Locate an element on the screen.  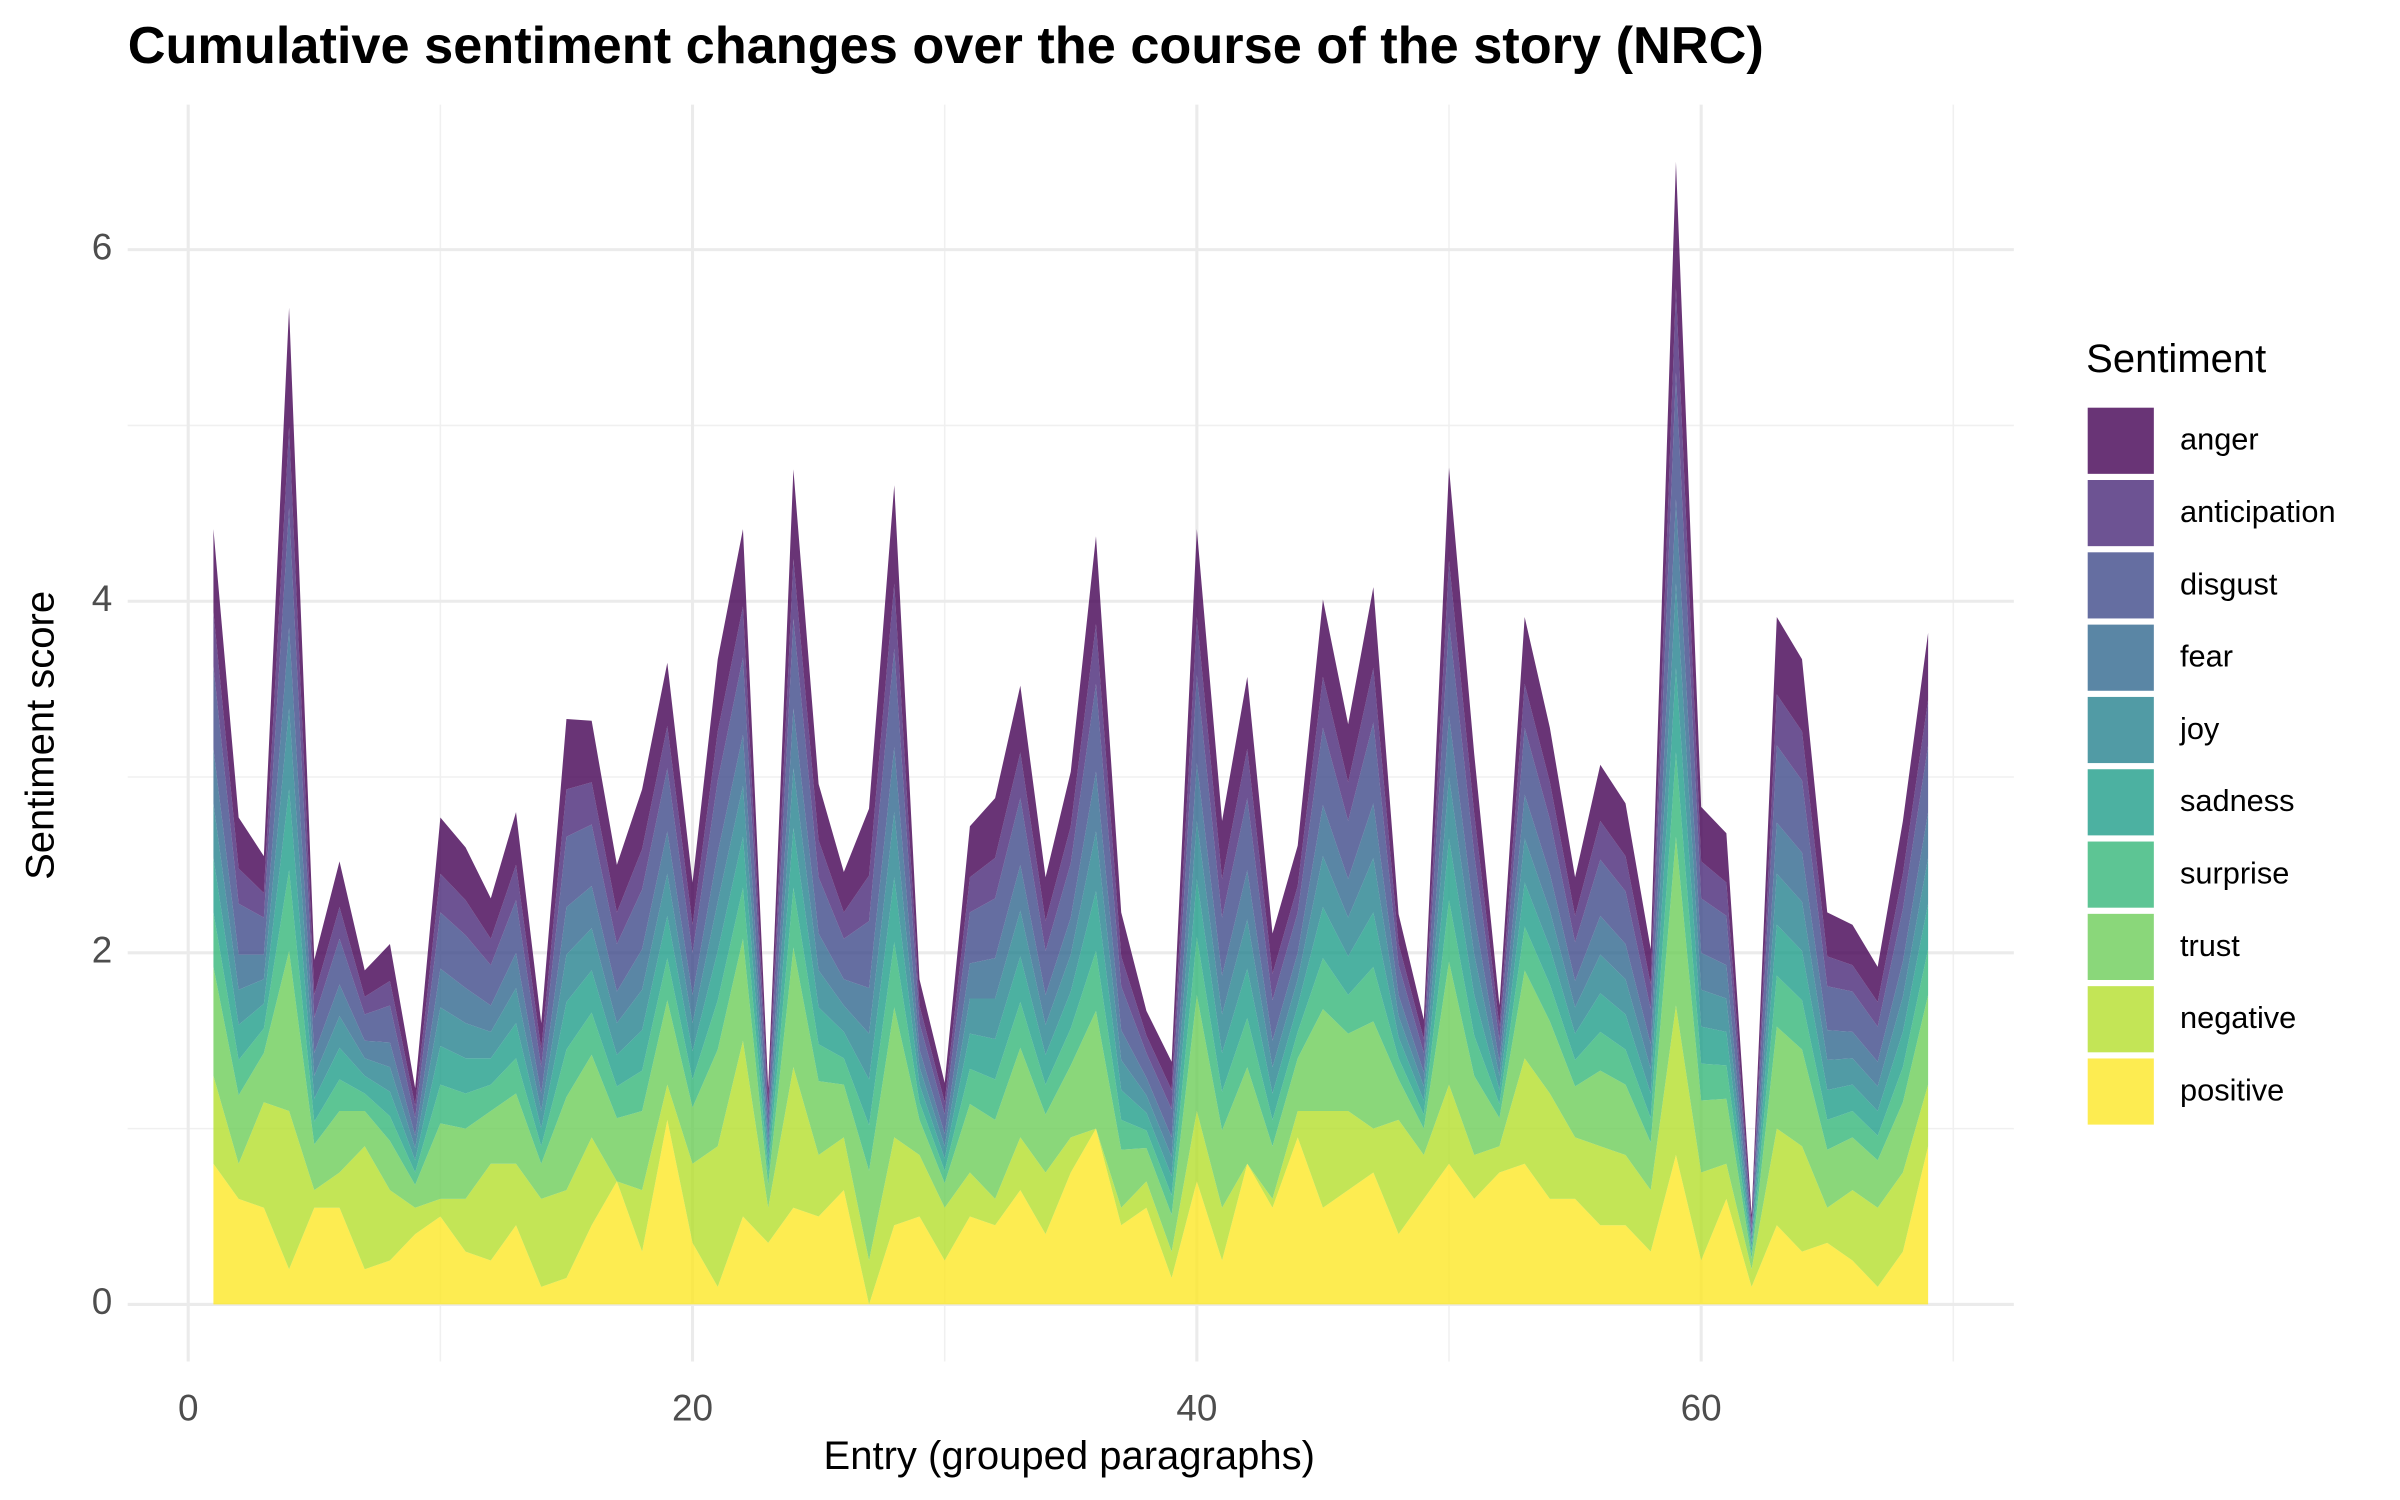
legend-label: anticipation is located at coordinates (2258, 511).